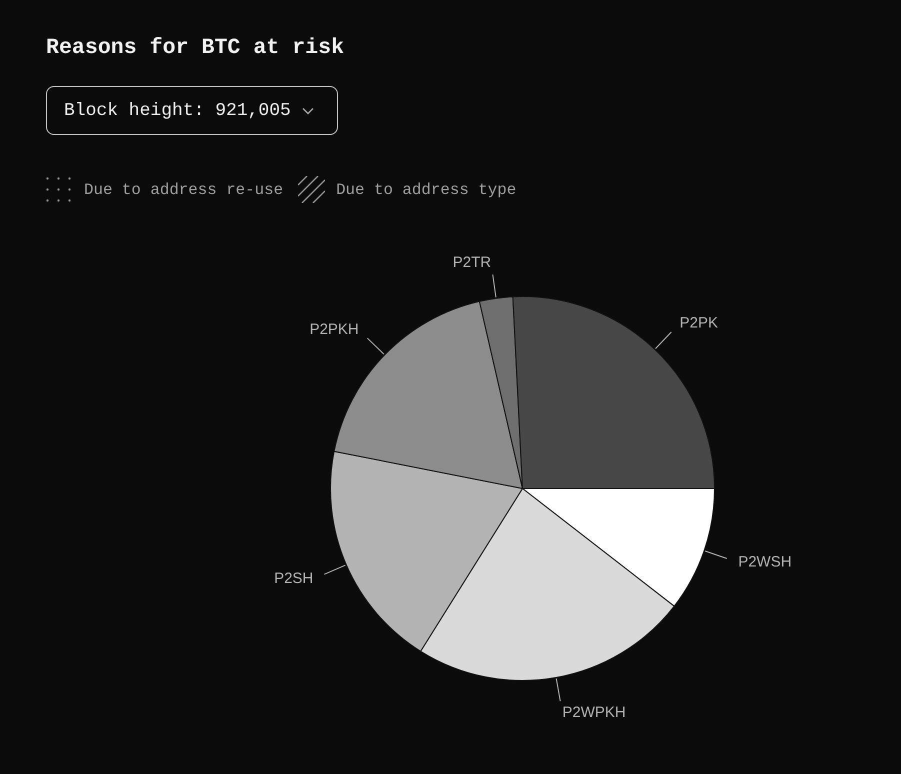 This screenshot has height=774, width=901. Describe the element at coordinates (426, 189) in the screenshot. I see `text: Due to address type` at that location.